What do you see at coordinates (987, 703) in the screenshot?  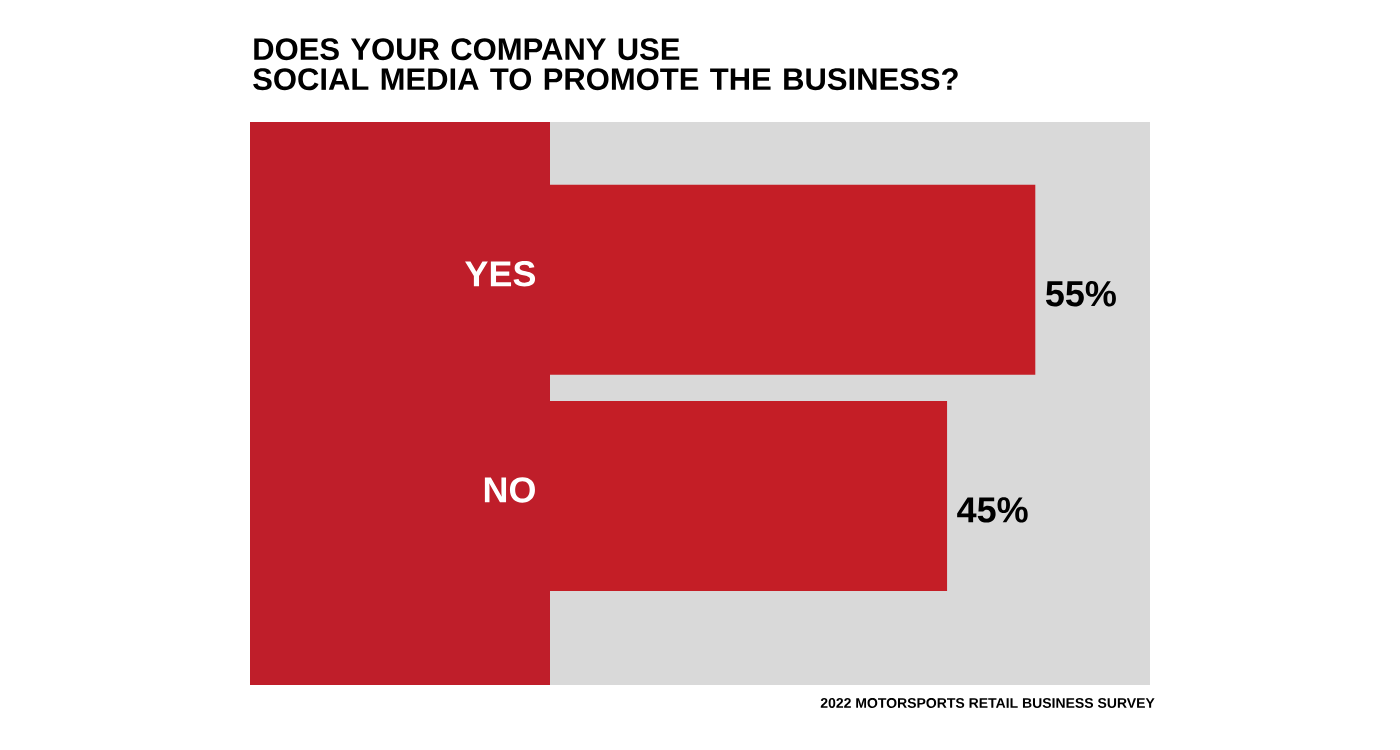 I see `text: 2022 MOTORSPORTS RETAIL BUSINESS SURVEY` at bounding box center [987, 703].